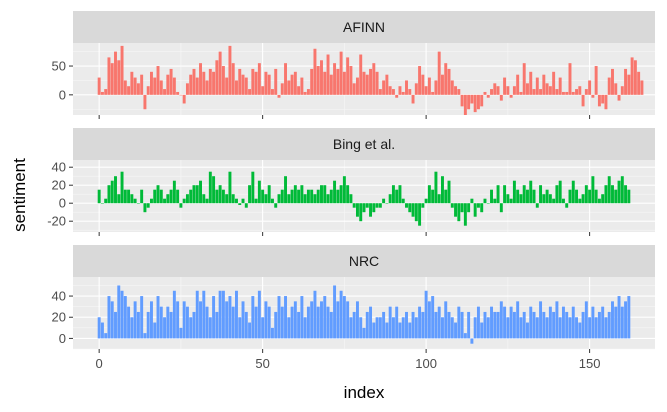 The height and width of the screenshot is (412, 667). Describe the element at coordinates (364, 392) in the screenshot. I see `x-axis-title: index` at that location.